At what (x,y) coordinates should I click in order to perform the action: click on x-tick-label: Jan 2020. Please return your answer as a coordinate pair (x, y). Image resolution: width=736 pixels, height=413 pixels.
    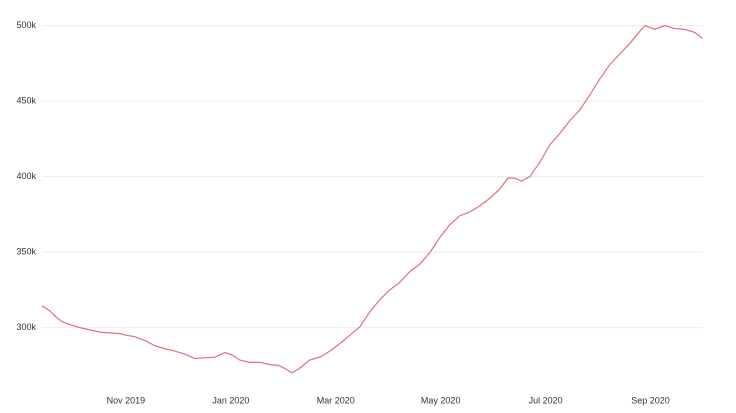
    Looking at the image, I should click on (230, 400).